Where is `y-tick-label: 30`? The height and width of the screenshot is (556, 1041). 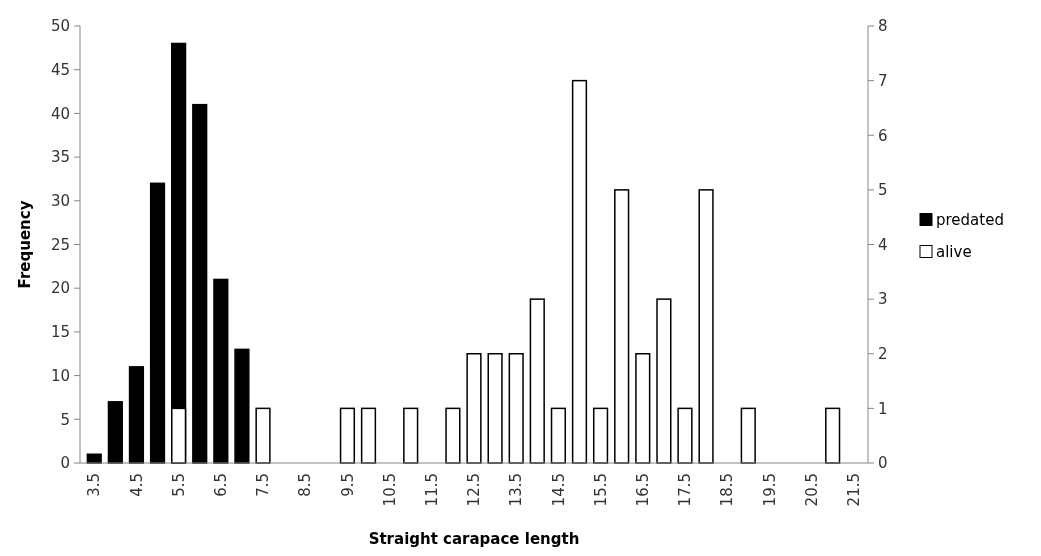
y-tick-label: 30 is located at coordinates (60, 201).